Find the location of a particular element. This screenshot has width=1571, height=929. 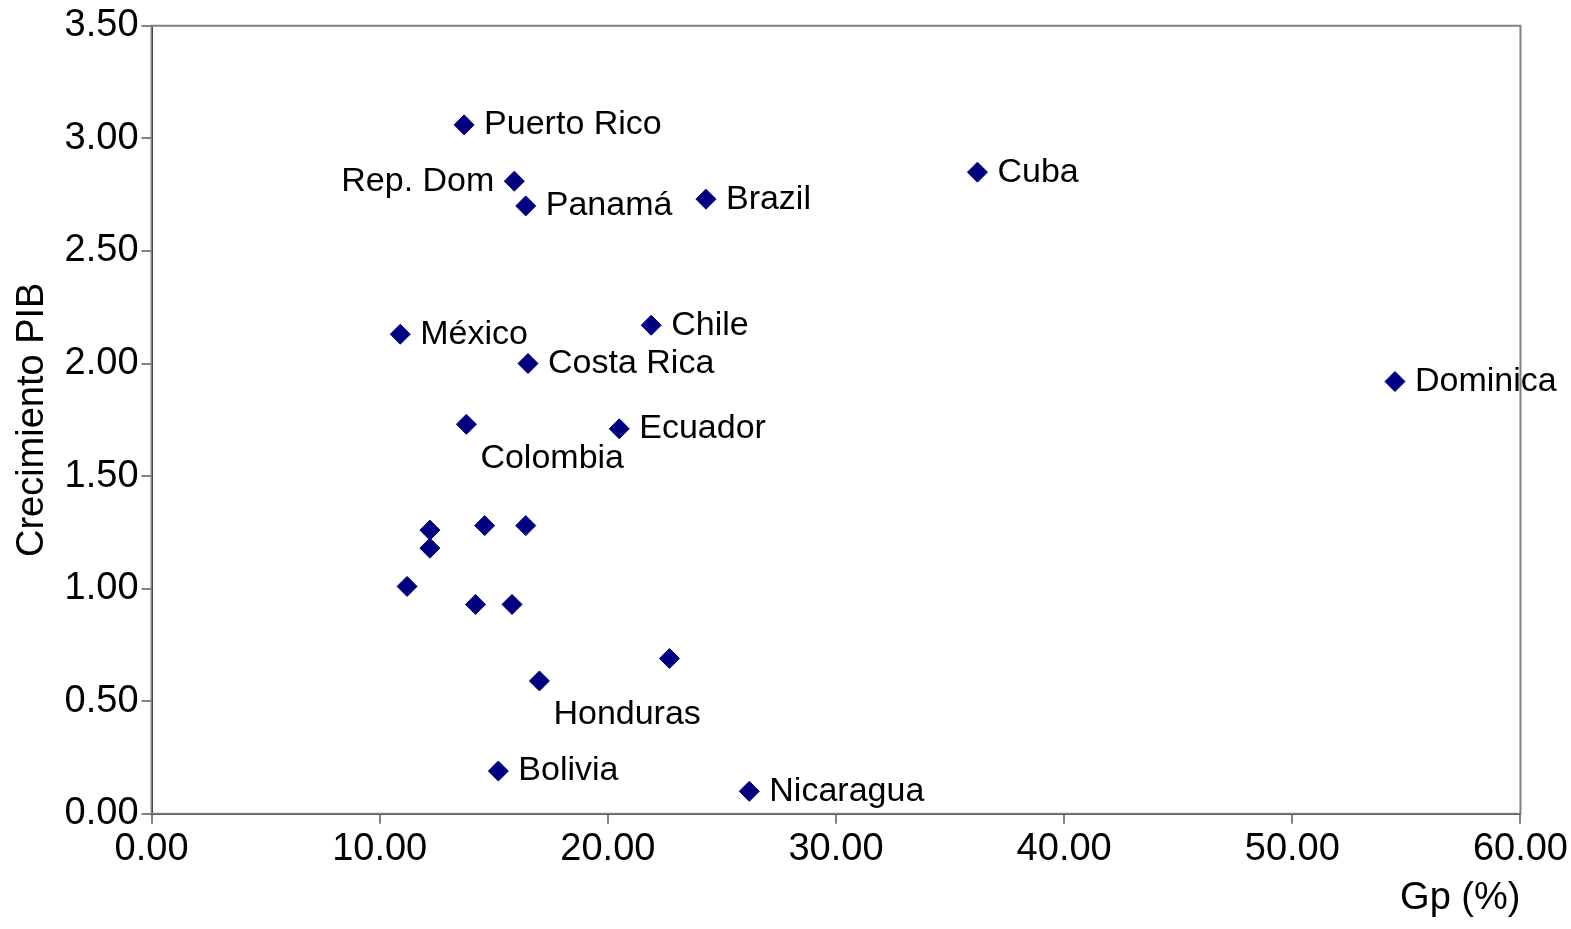

x-tick-label: 40.00 is located at coordinates (1064, 847).